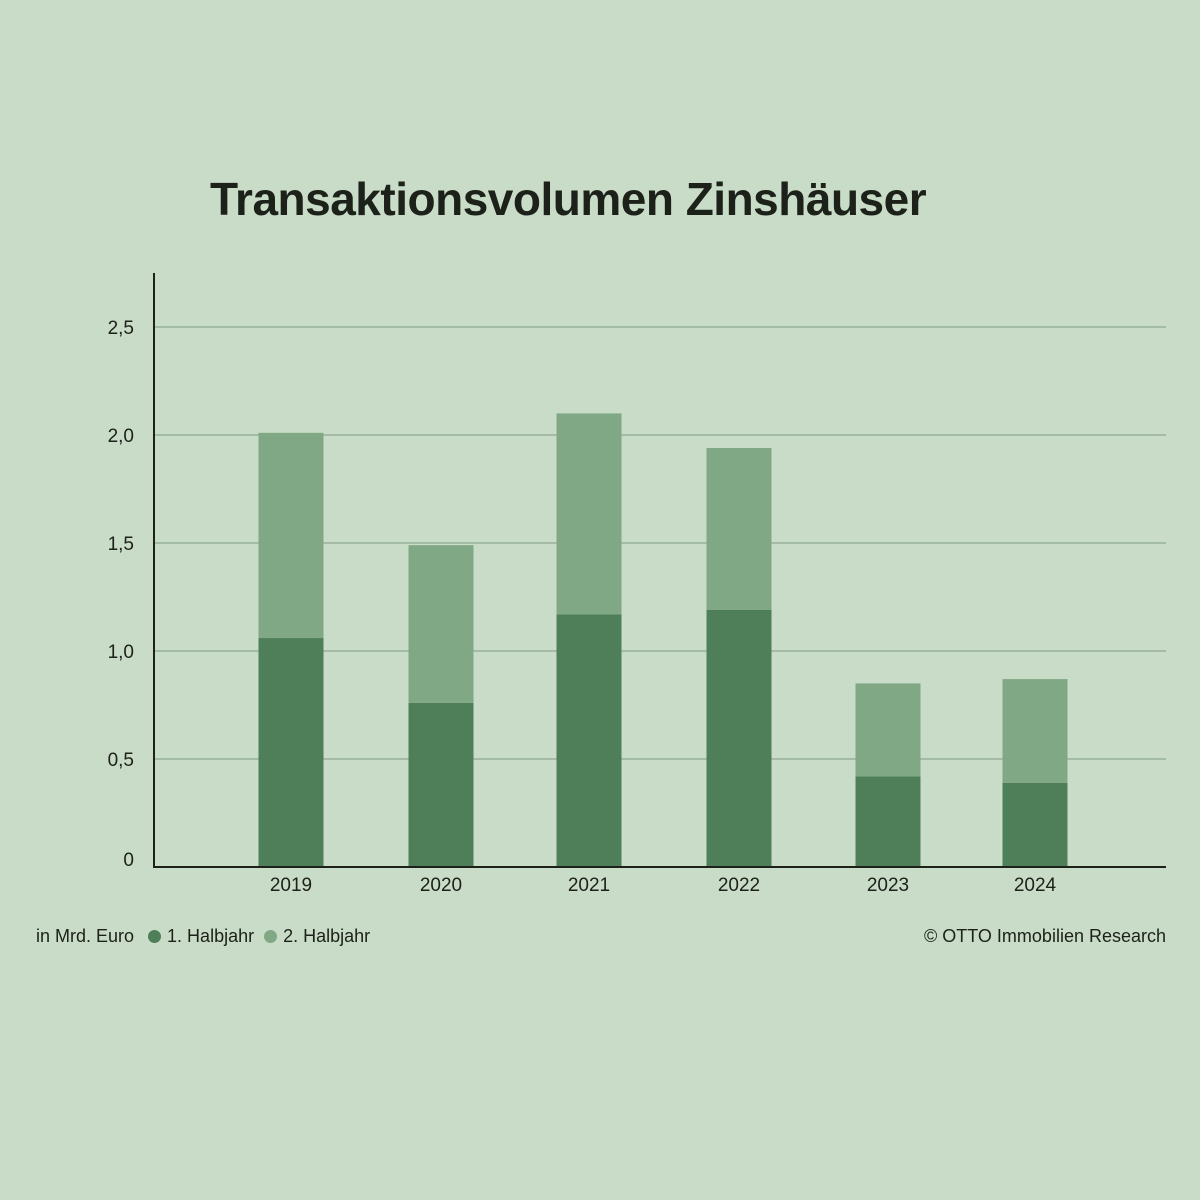 The image size is (1200, 1200). What do you see at coordinates (327, 935) in the screenshot?
I see `legend-label-series-2: 2. Halbjahr` at bounding box center [327, 935].